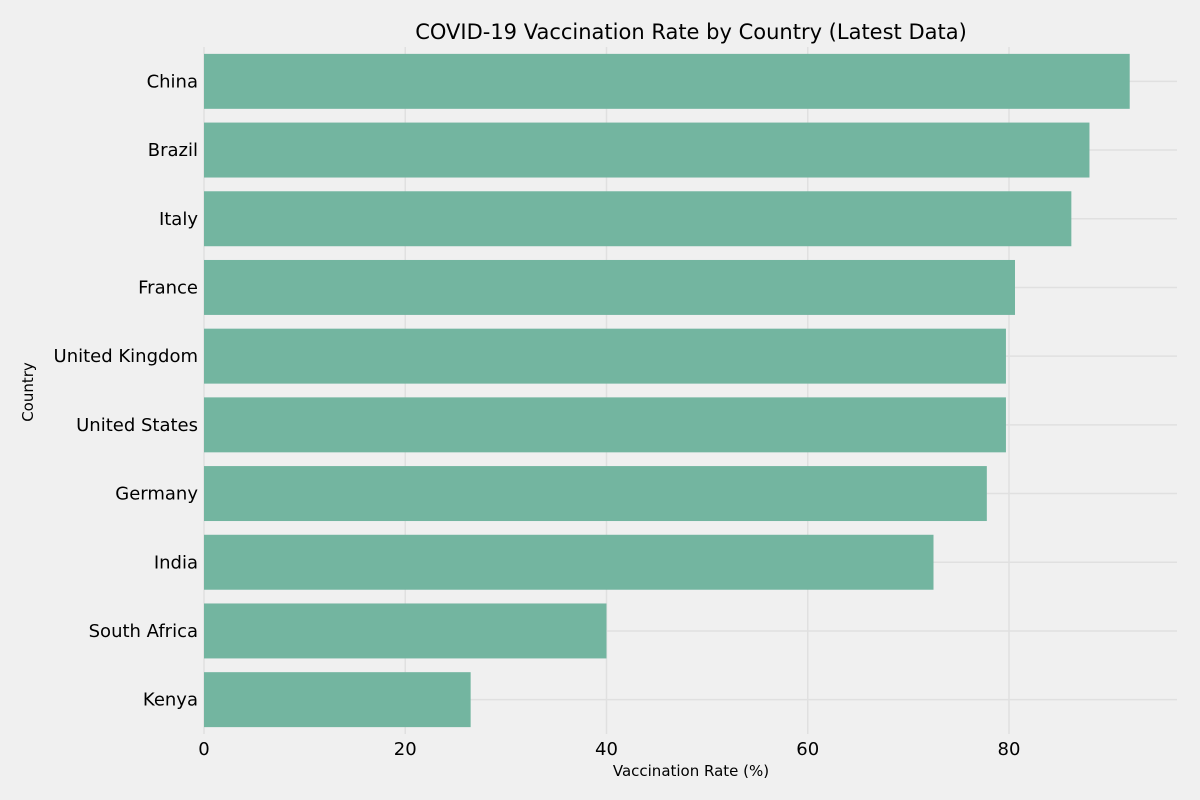 The image size is (1200, 800). I want to click on y-tick-label: France, so click(168, 287).